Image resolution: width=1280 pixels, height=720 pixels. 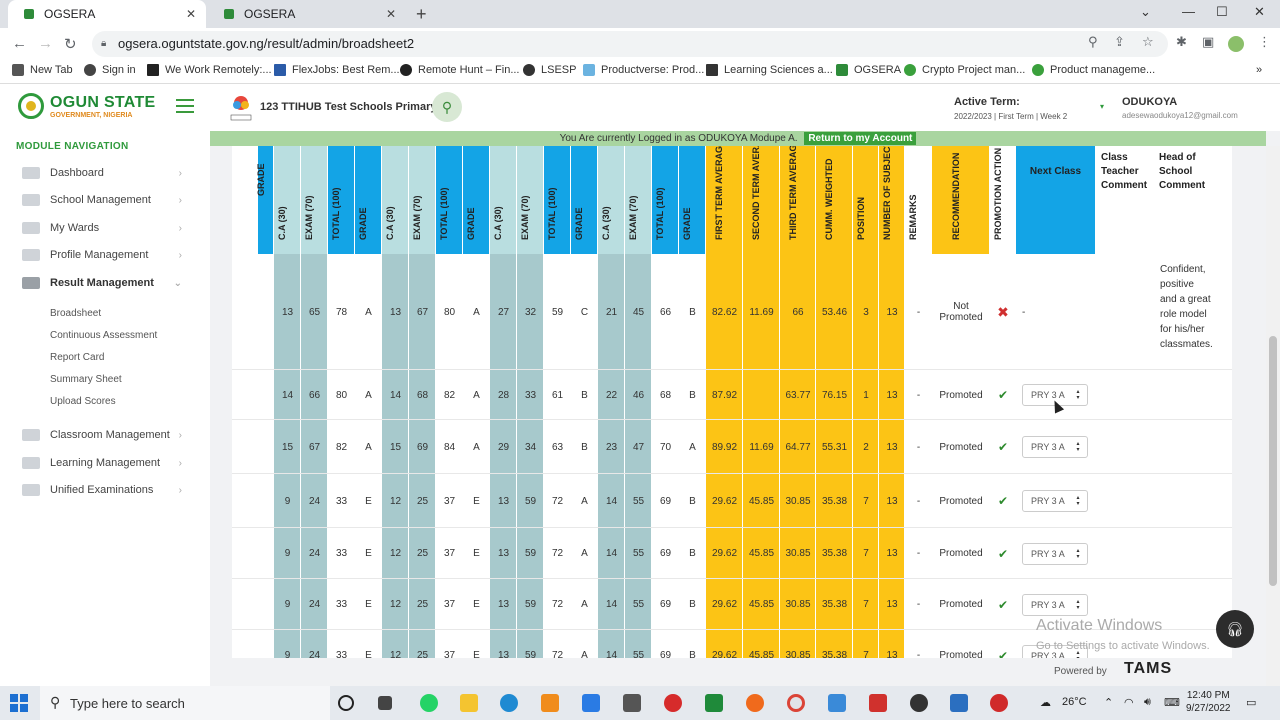 I want to click on reload-icon: ↻, so click(x=70, y=44).